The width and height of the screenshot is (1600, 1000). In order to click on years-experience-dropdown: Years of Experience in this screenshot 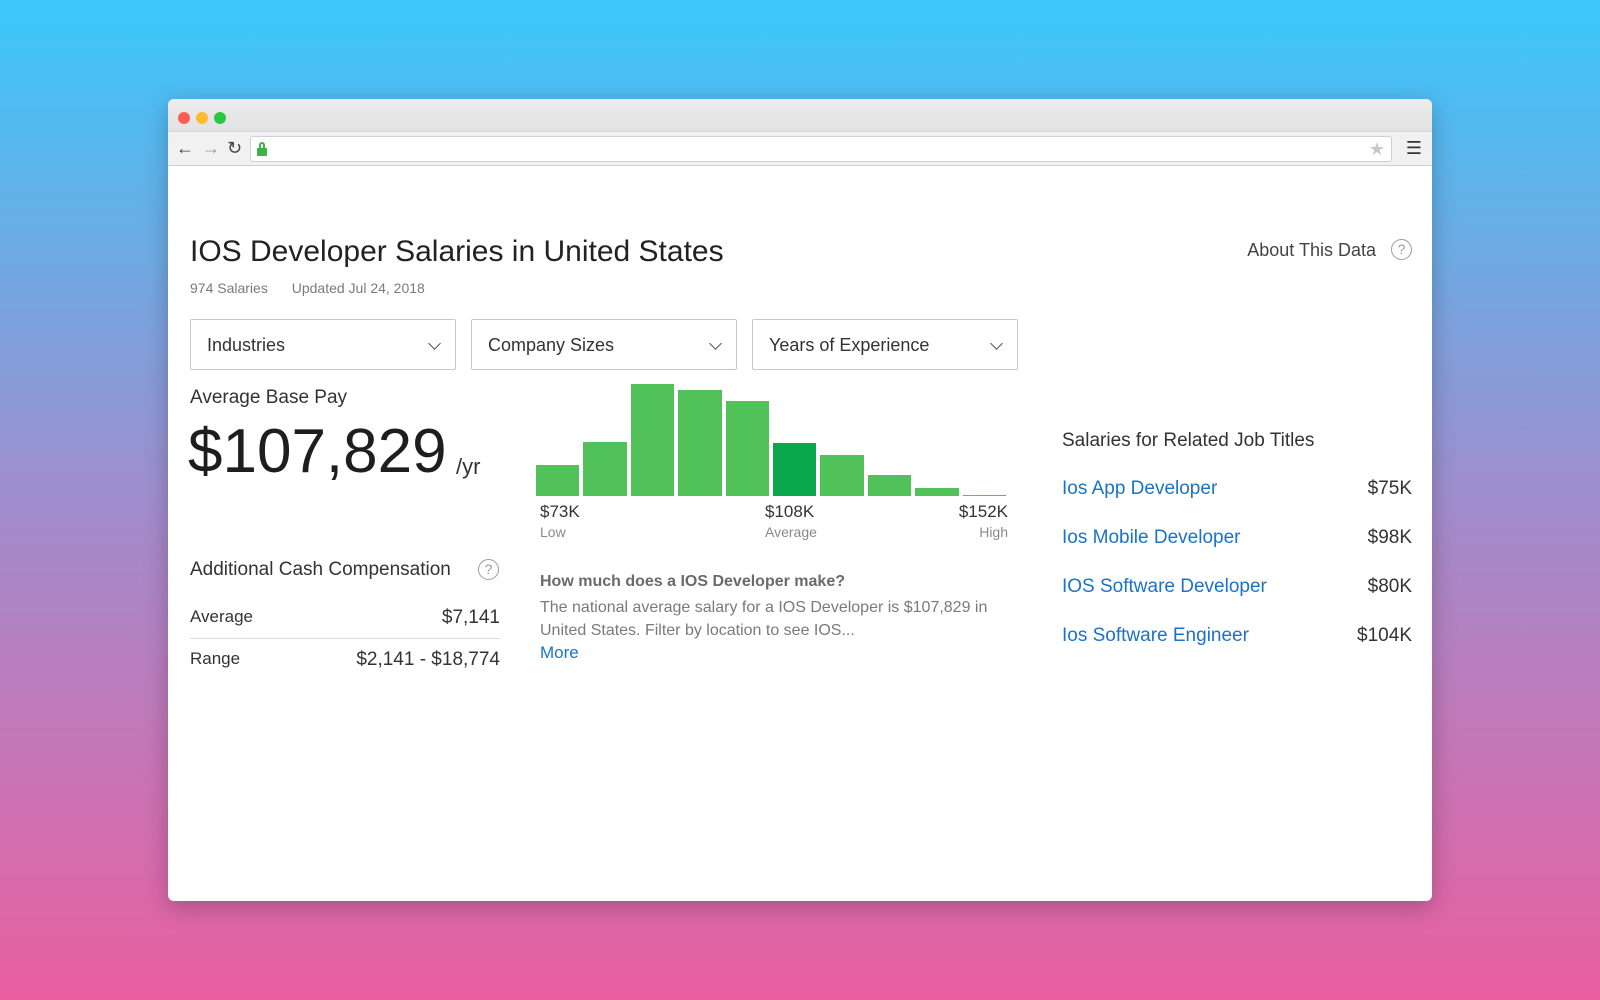, I will do `click(885, 344)`.